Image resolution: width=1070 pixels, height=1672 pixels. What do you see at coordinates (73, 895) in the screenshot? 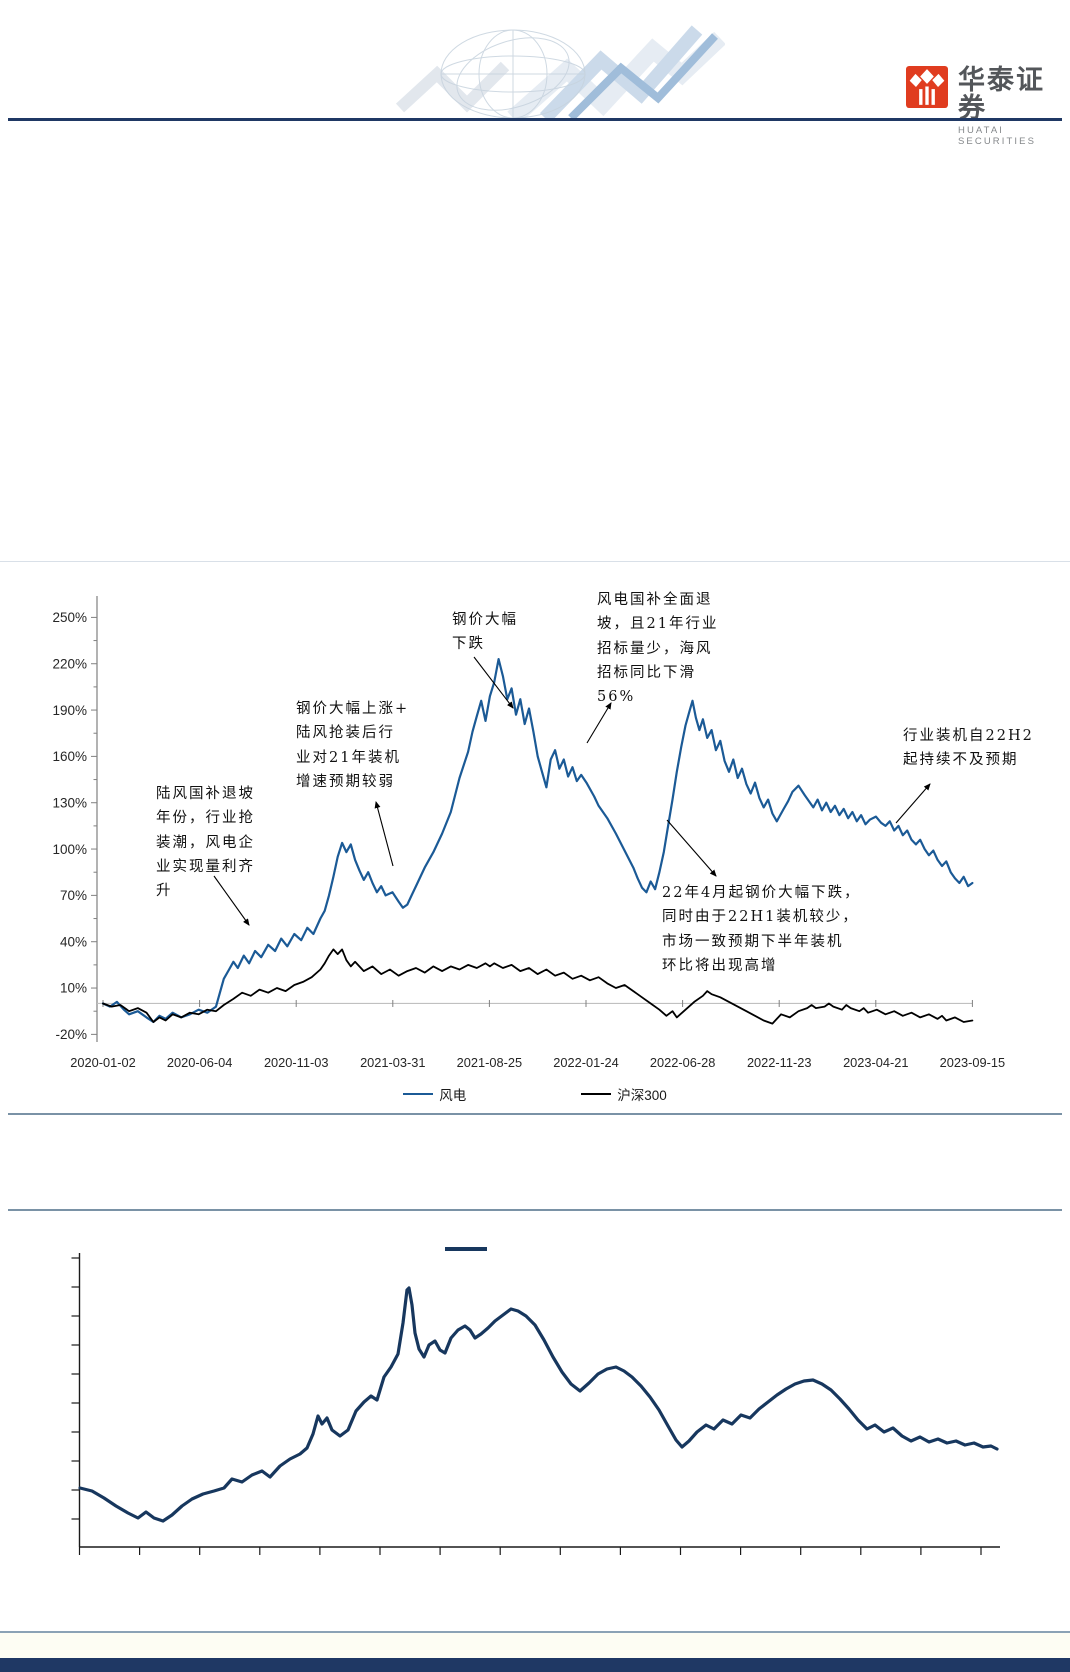
I see `y-tick-label: 70%` at bounding box center [73, 895].